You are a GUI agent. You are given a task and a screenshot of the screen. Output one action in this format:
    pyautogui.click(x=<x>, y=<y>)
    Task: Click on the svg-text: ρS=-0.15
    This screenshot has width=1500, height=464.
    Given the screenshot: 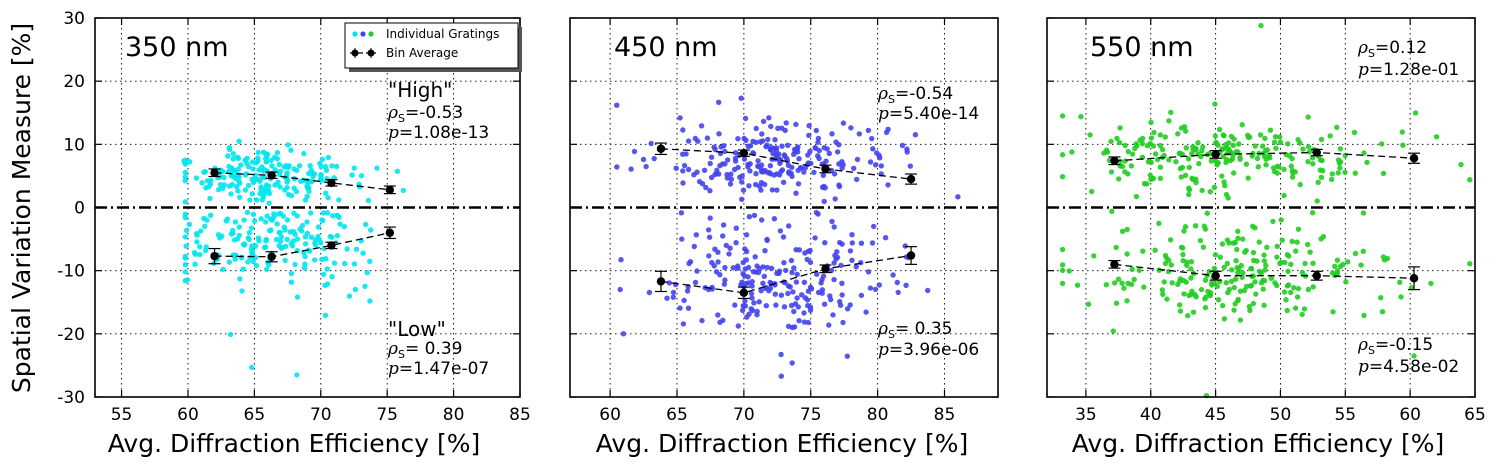 What is the action you would take?
    pyautogui.click(x=1395, y=346)
    